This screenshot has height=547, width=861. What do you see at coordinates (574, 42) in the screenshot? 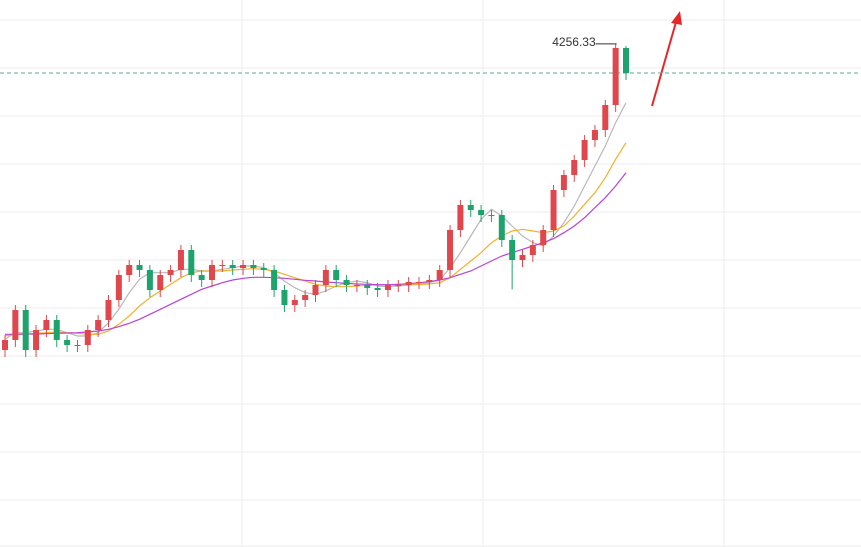
I see `high-label: 4256.33` at bounding box center [574, 42].